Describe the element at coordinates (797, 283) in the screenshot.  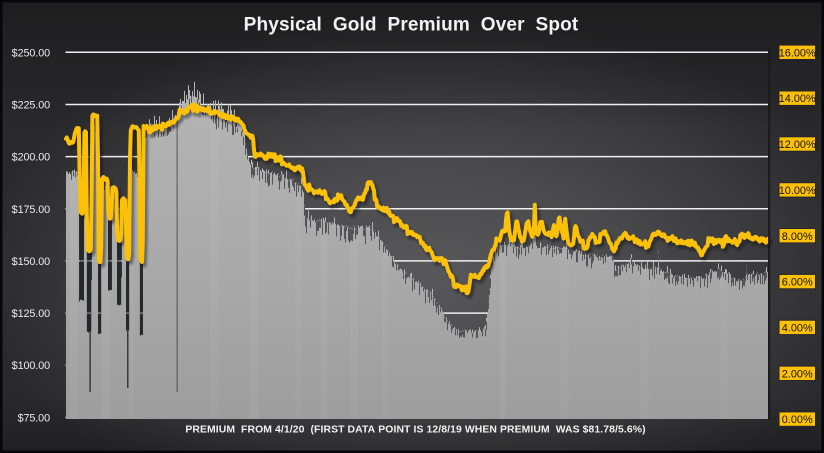
I see `svg-text: 6.00%` at that location.